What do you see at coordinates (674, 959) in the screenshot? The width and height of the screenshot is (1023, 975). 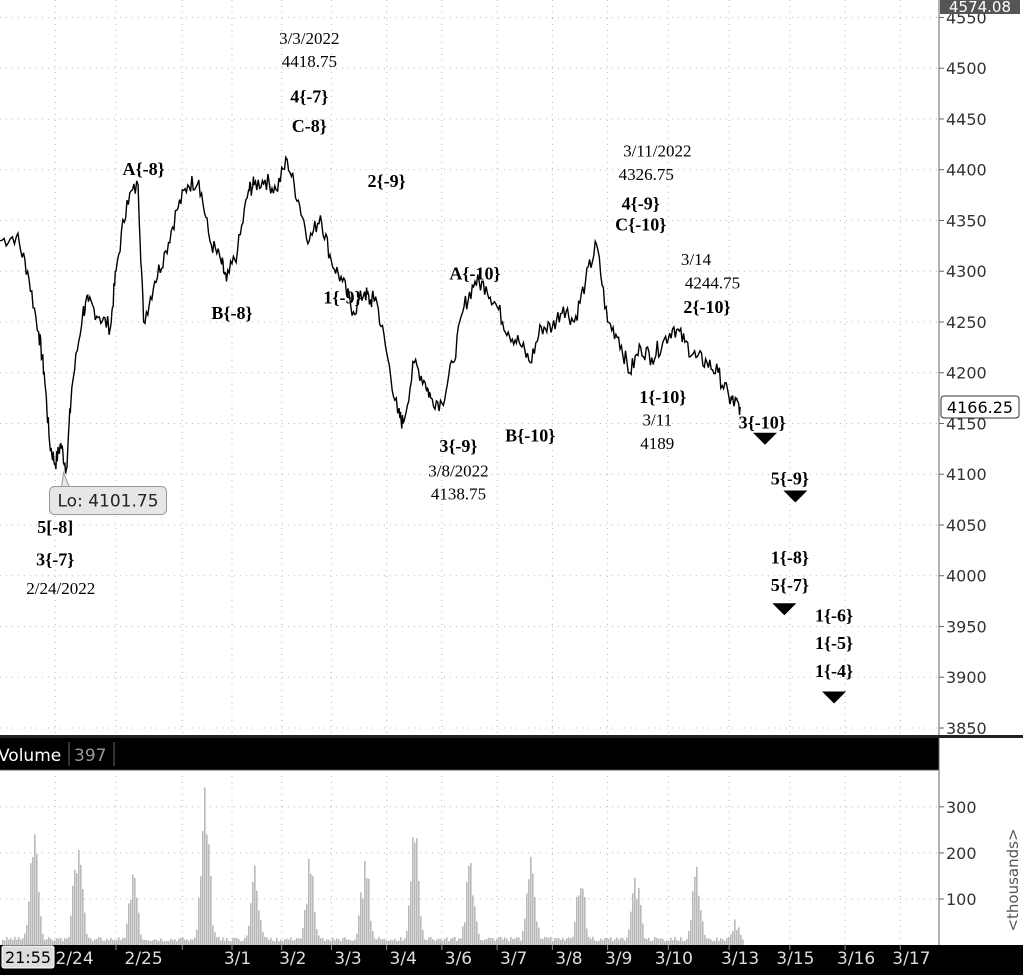 I see `time-tick-label: 3/10` at bounding box center [674, 959].